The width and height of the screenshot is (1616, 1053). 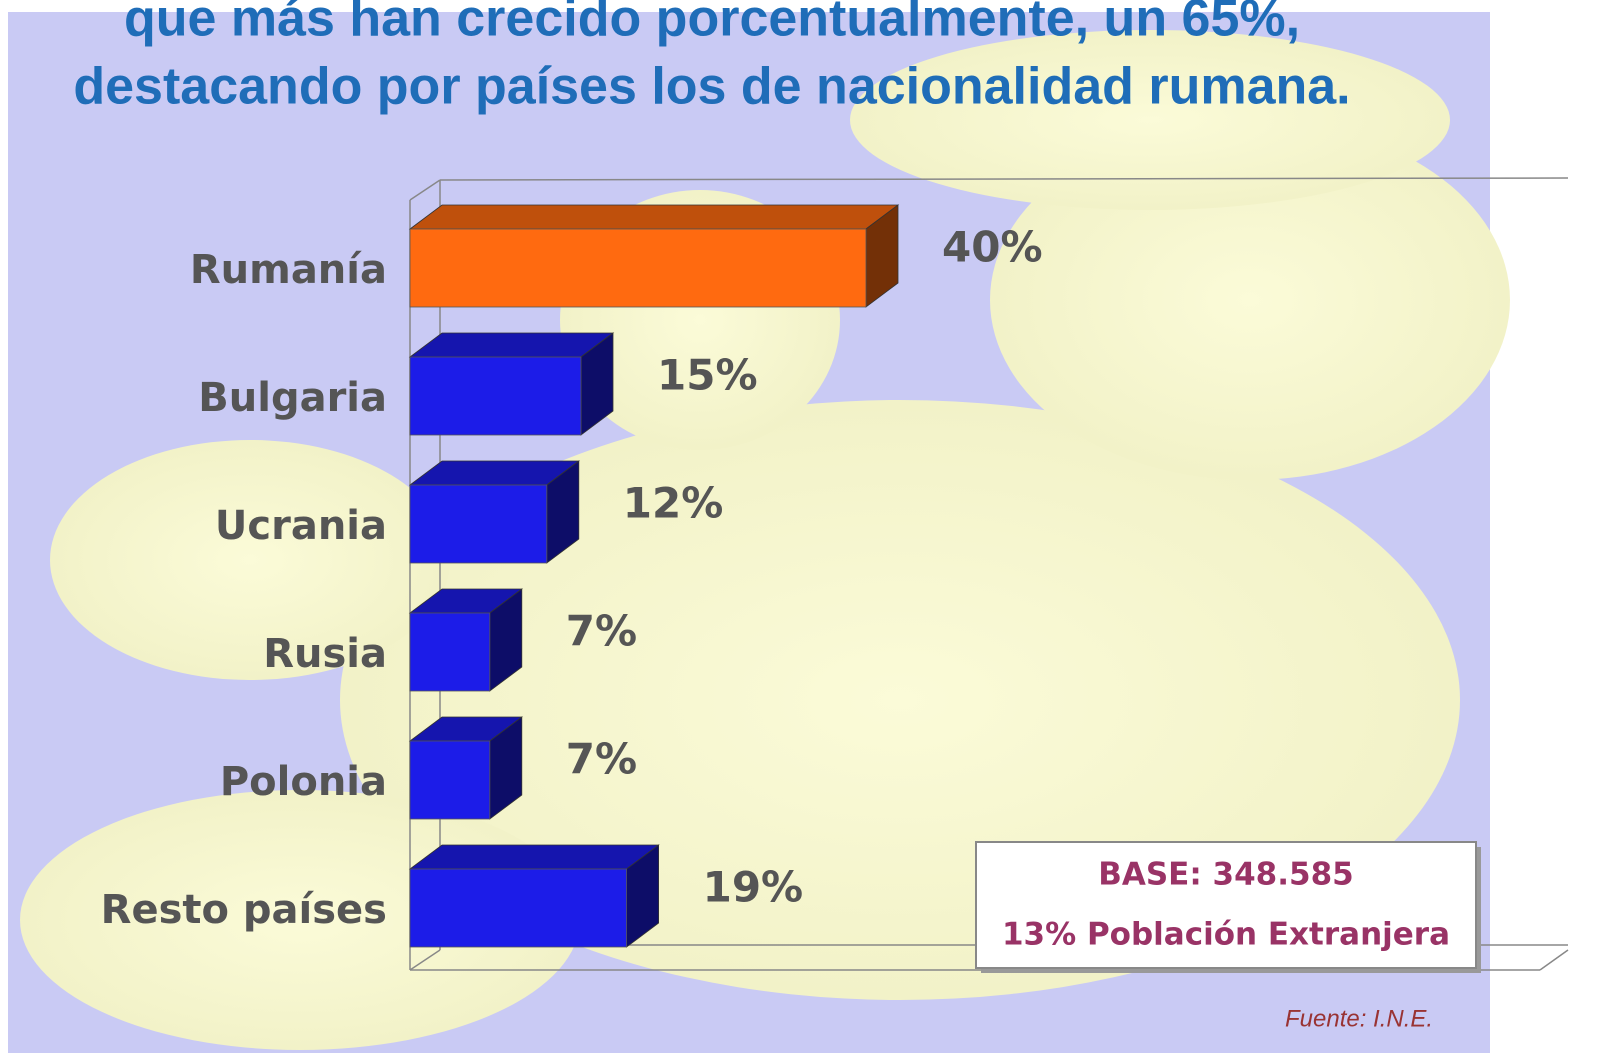 I want to click on annotation: BASE: 348.585, so click(x=1226, y=875).